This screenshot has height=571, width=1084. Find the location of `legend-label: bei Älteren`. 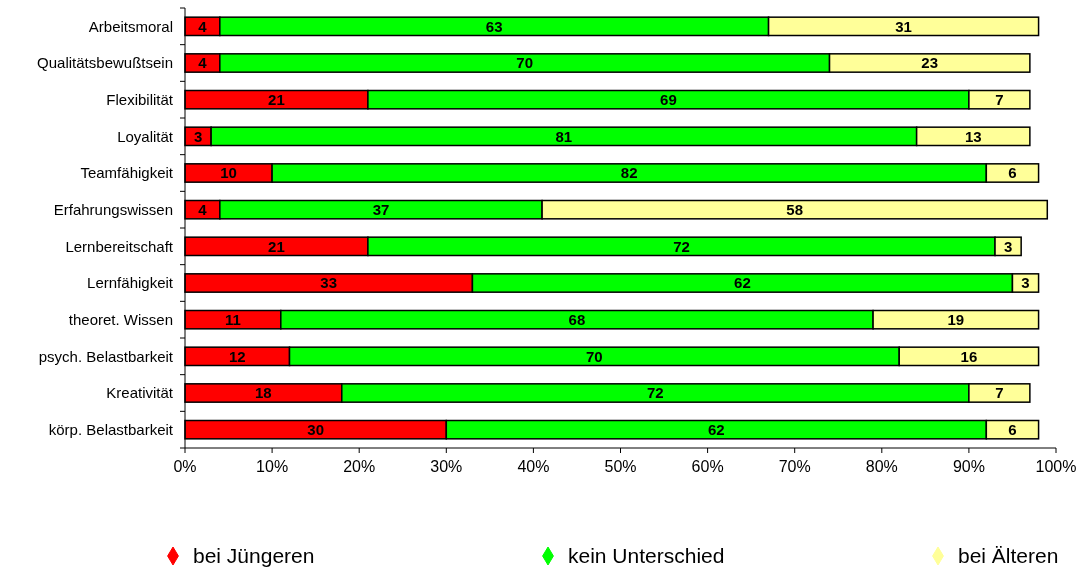

legend-label: bei Älteren is located at coordinates (1008, 556).